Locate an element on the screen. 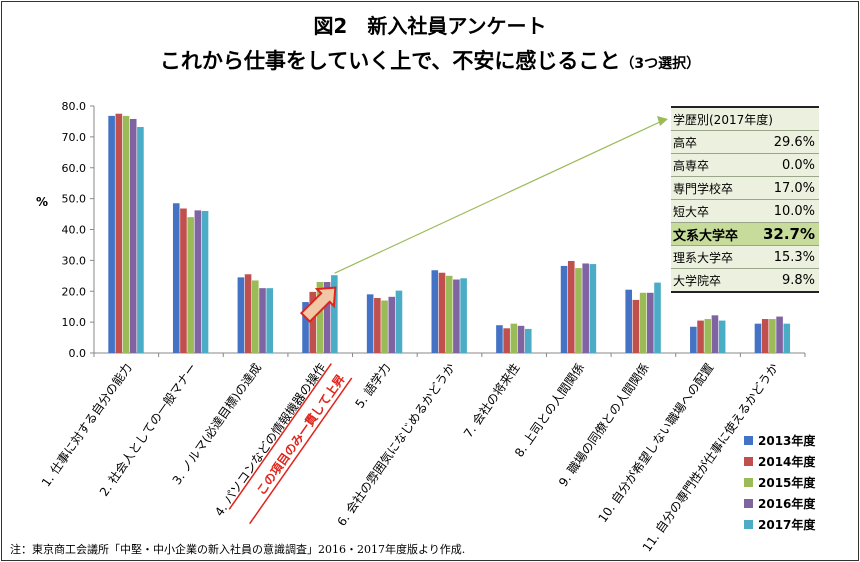 The width and height of the screenshot is (860, 562). inset-row-label: 理系大学卒 is located at coordinates (711, 257).